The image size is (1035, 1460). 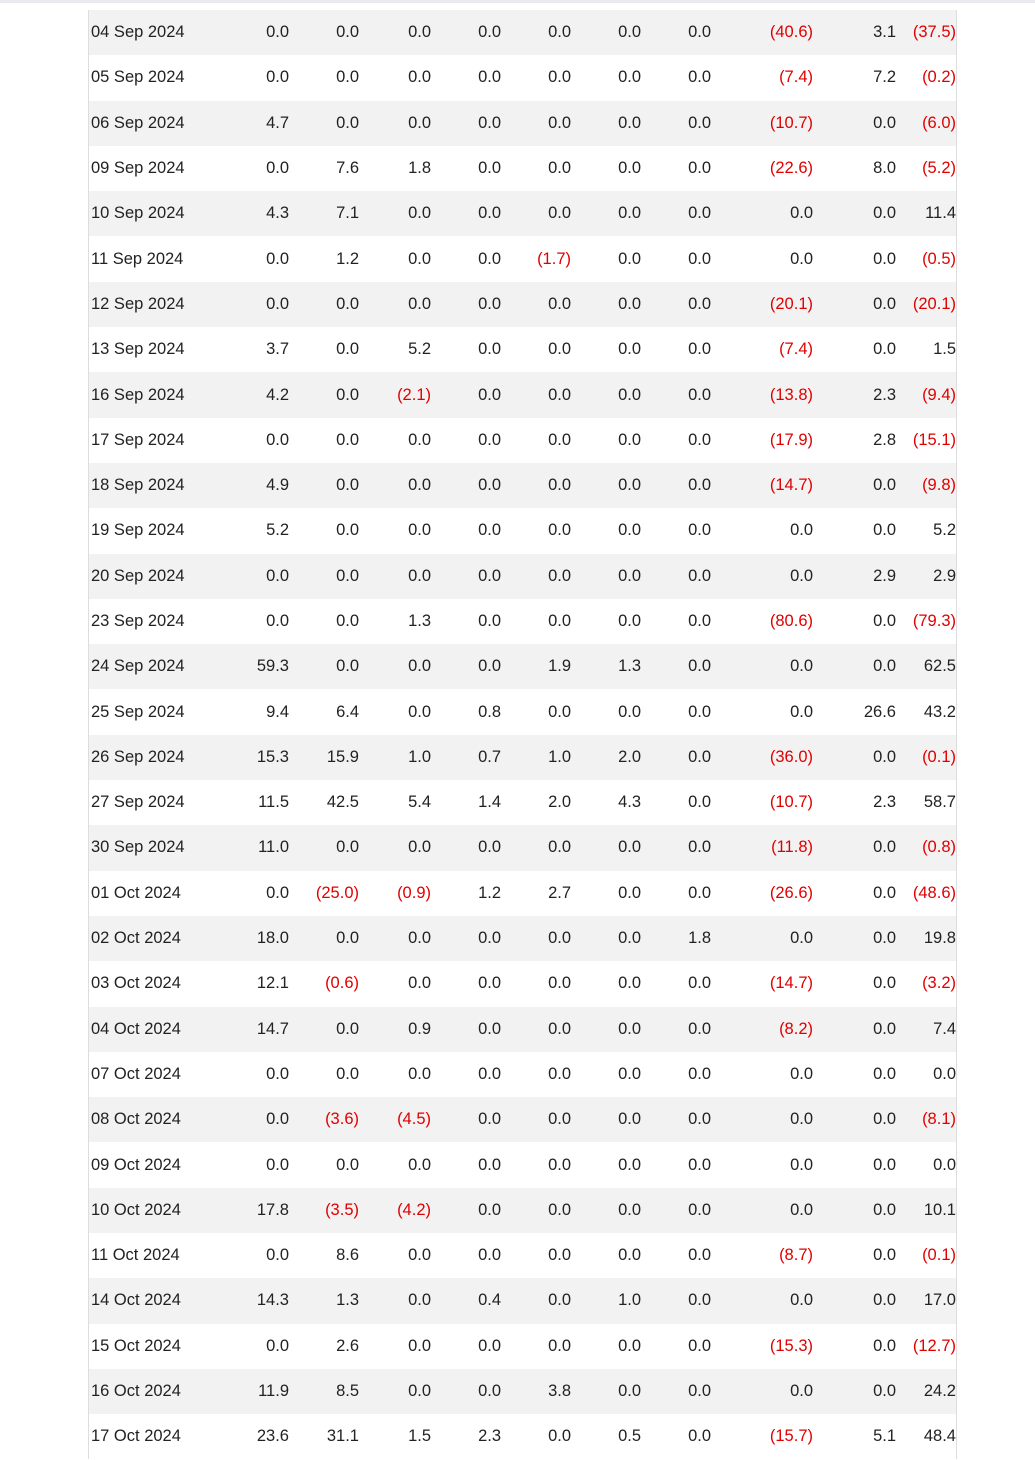 What do you see at coordinates (791, 621) in the screenshot?
I see `value-cell: (80.6)` at bounding box center [791, 621].